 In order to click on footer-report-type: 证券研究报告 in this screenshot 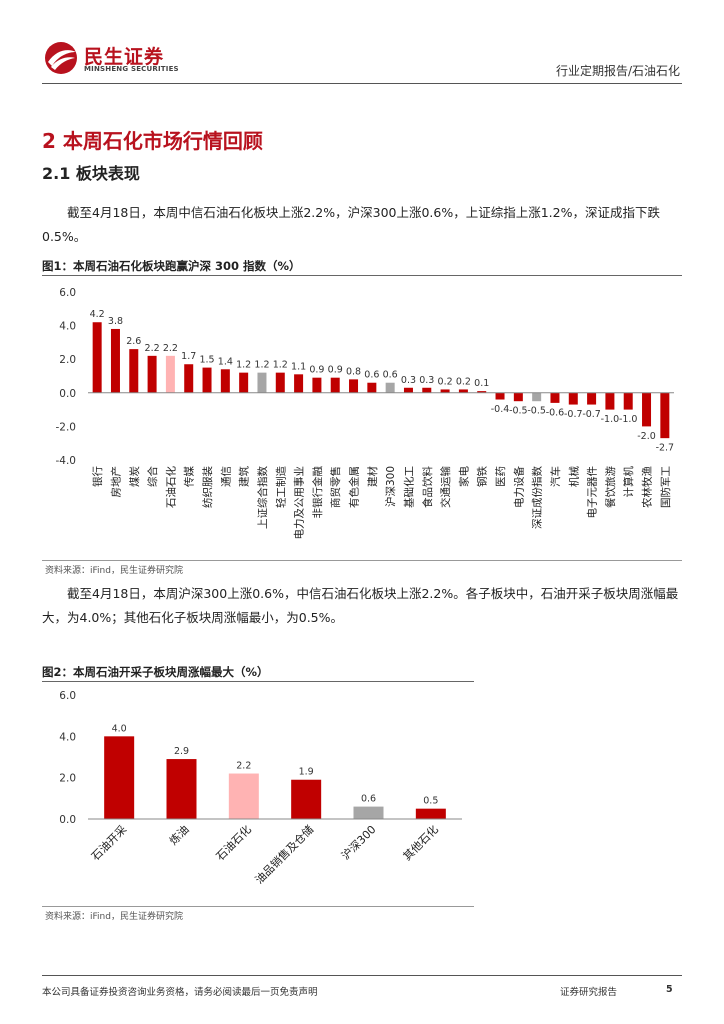, I will do `click(589, 992)`.